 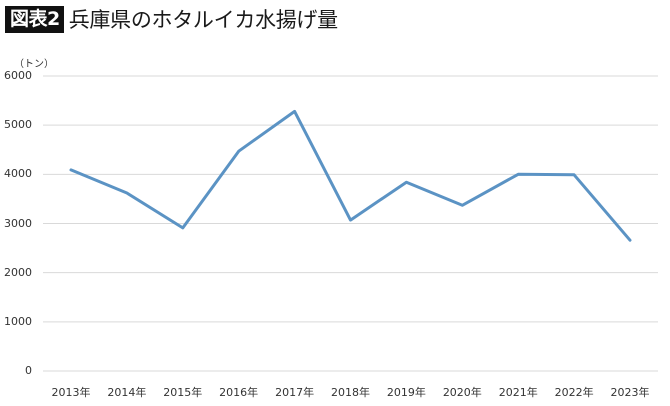 I want to click on x-tick-label: 2014年, so click(x=127, y=392).